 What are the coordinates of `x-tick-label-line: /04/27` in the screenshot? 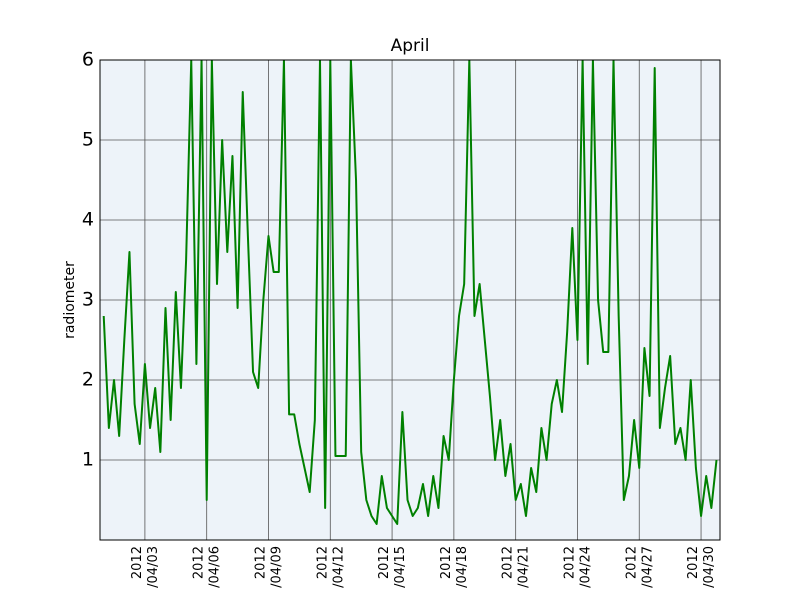 It's located at (647, 567).